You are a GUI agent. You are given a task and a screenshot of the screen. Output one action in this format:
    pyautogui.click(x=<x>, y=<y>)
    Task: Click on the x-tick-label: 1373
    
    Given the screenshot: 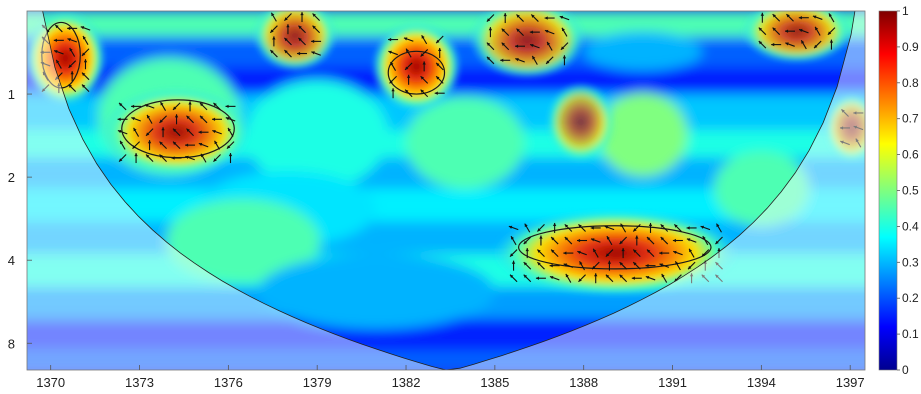 What is the action you would take?
    pyautogui.click(x=139, y=382)
    